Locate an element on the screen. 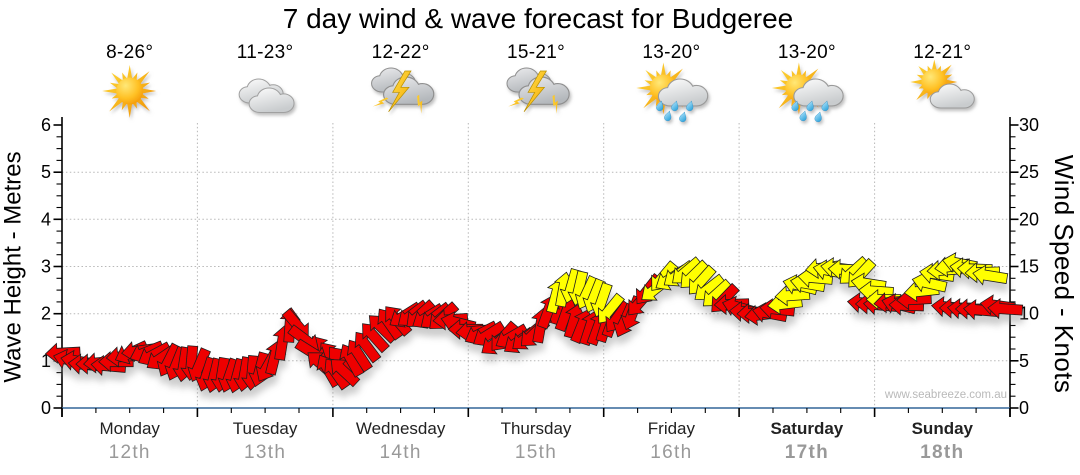  svg-text: 17th is located at coordinates (807, 452).